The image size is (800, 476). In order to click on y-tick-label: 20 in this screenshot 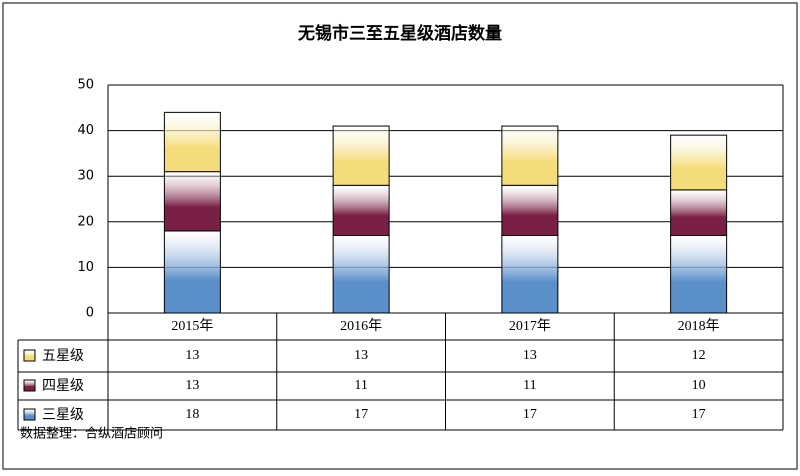, I will do `click(85, 221)`.